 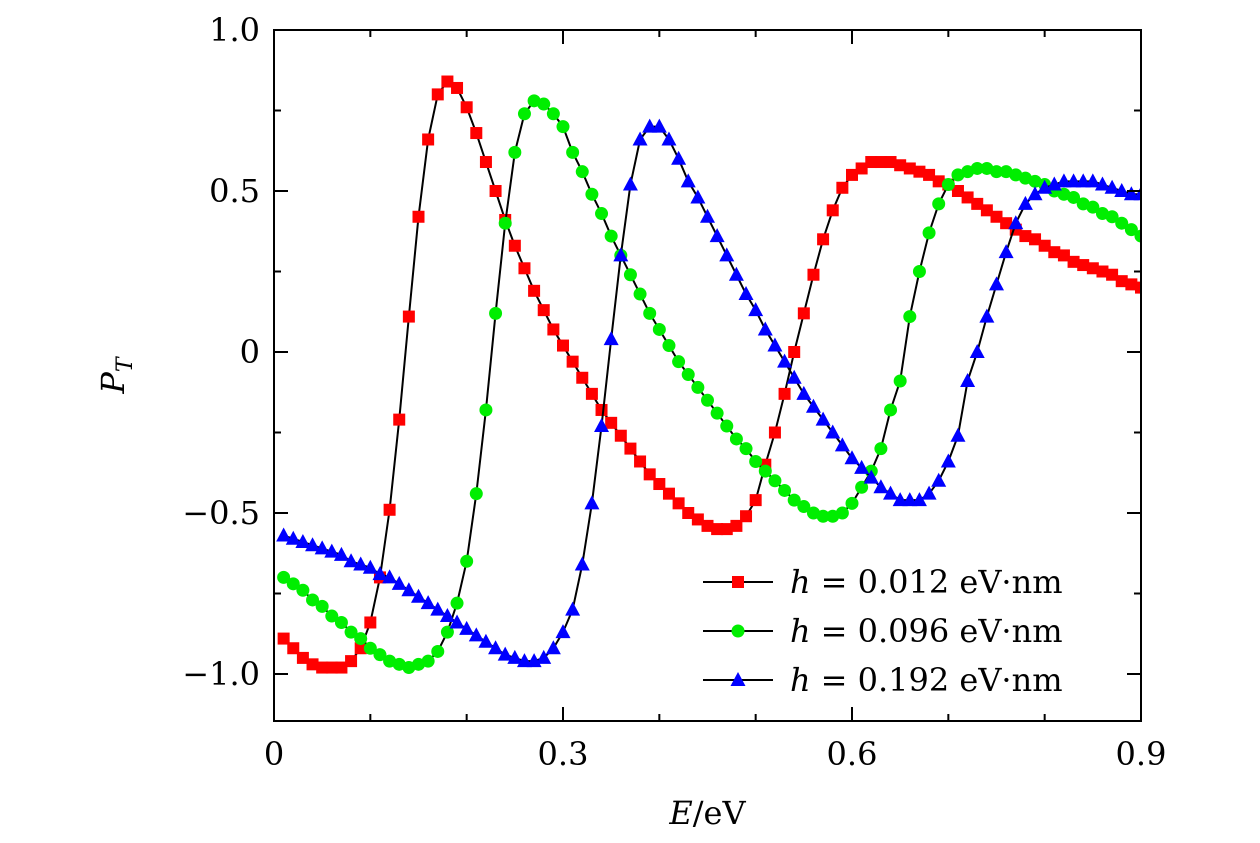 What do you see at coordinates (738, 631) in the screenshot?
I see `legend-marker` at bounding box center [738, 631].